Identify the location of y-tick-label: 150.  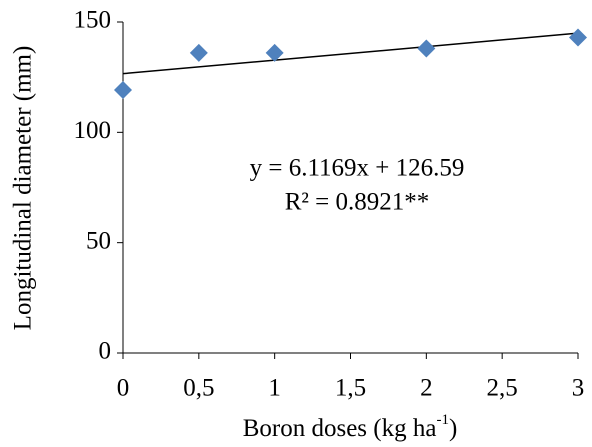
(93, 20).